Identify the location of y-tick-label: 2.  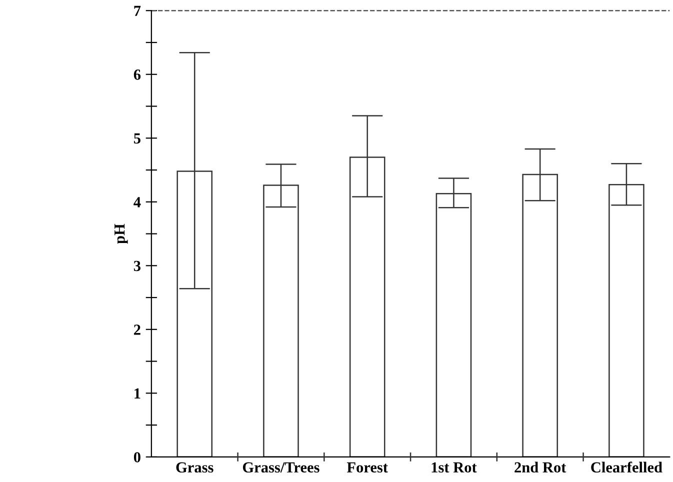
(137, 329).